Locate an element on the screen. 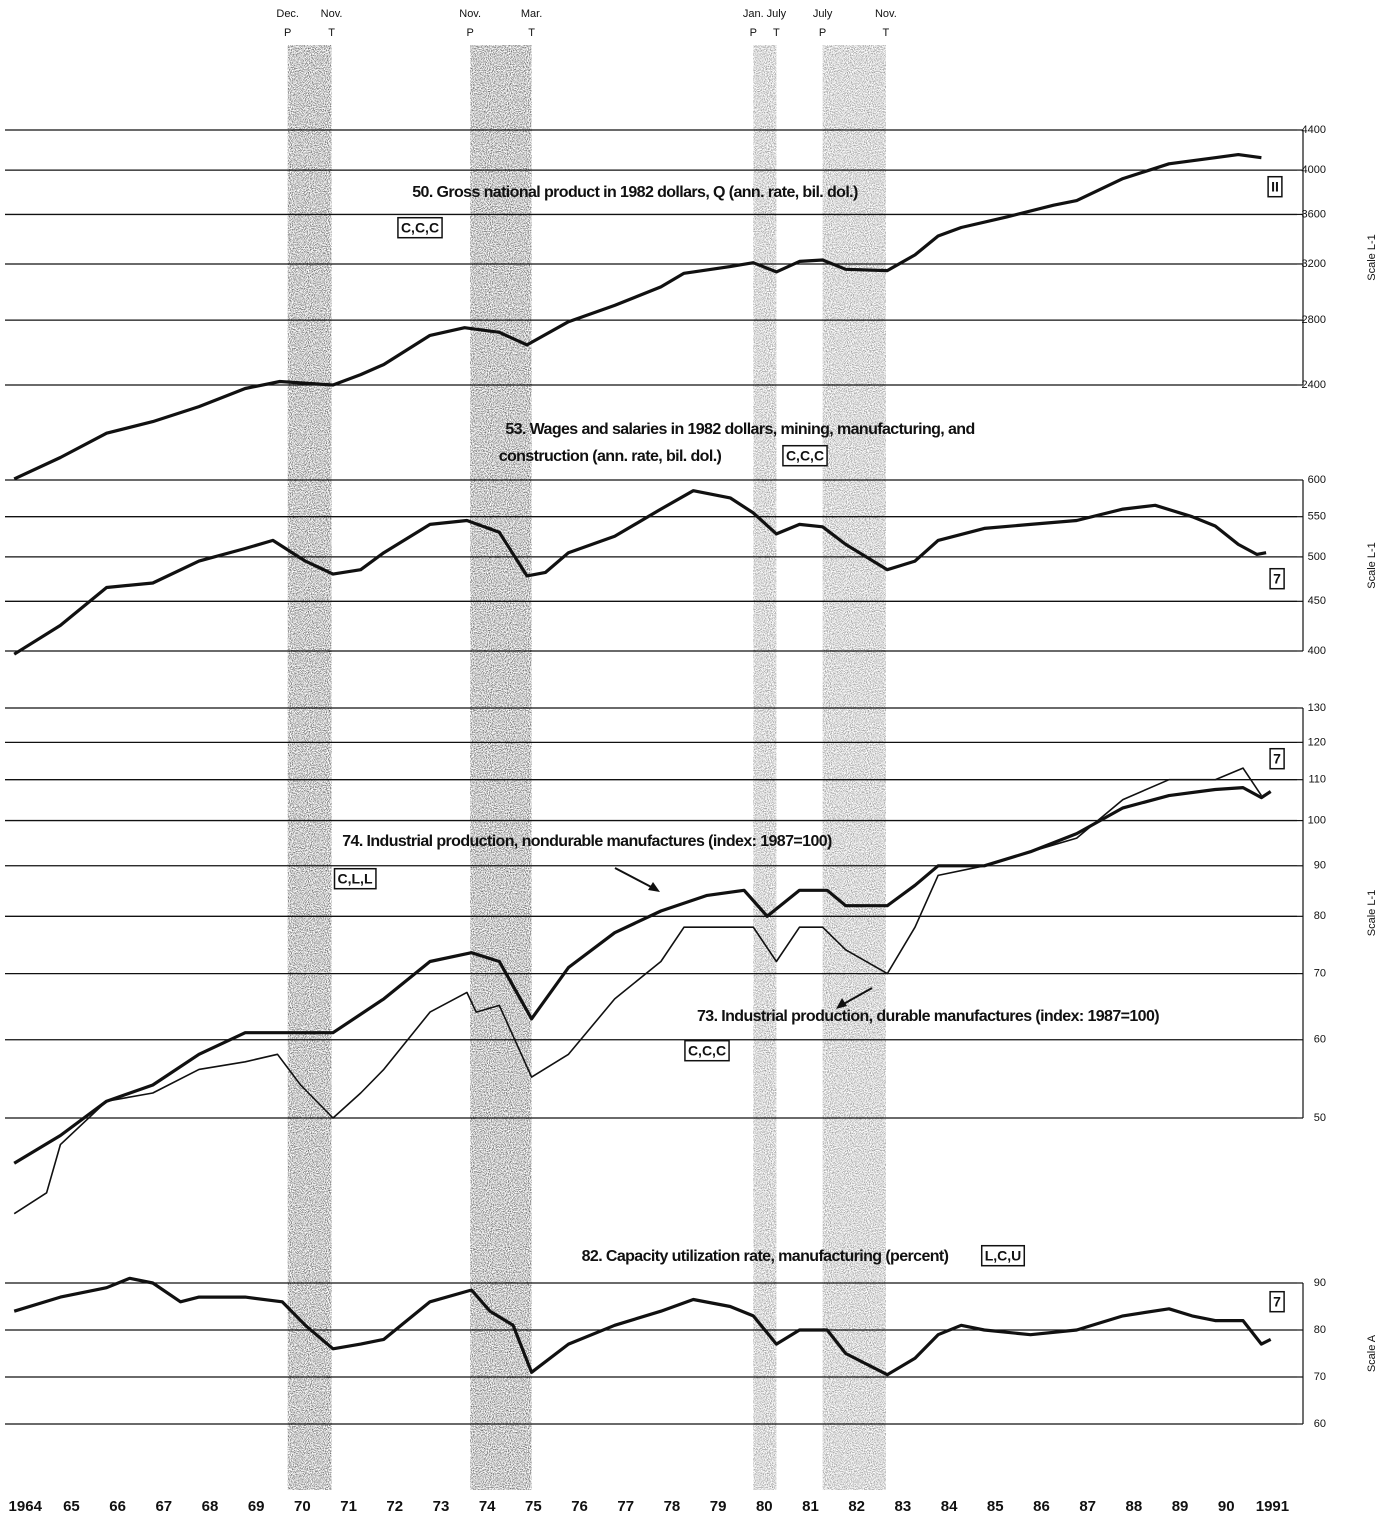  x-tick-label: 1964 is located at coordinates (26, 1506).